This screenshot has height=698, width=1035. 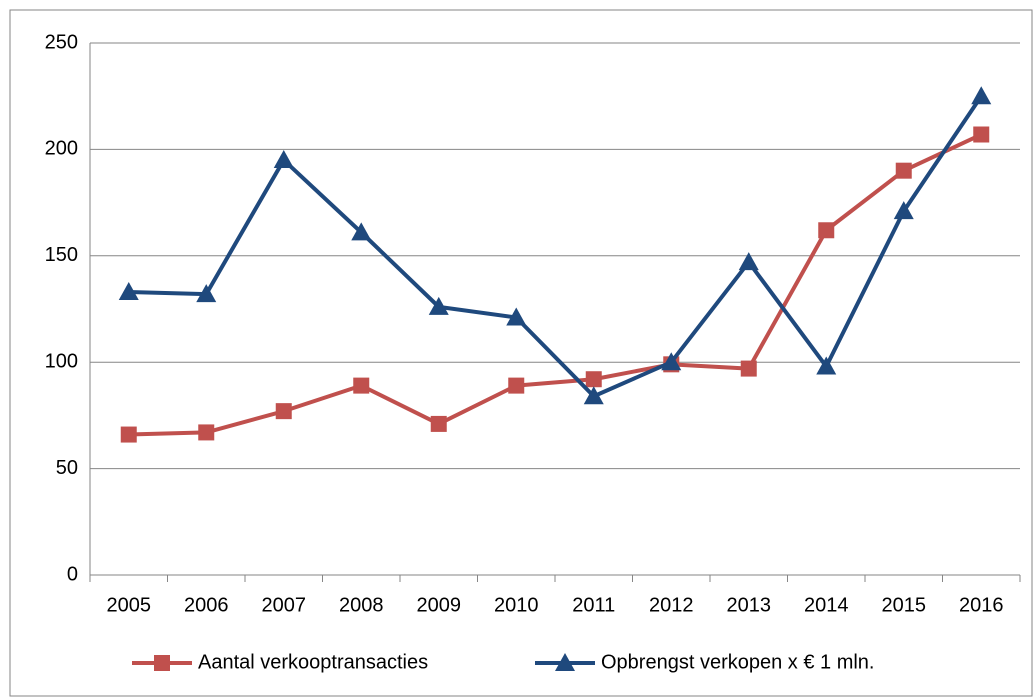 What do you see at coordinates (671, 605) in the screenshot?
I see `x-tick-label: 2012` at bounding box center [671, 605].